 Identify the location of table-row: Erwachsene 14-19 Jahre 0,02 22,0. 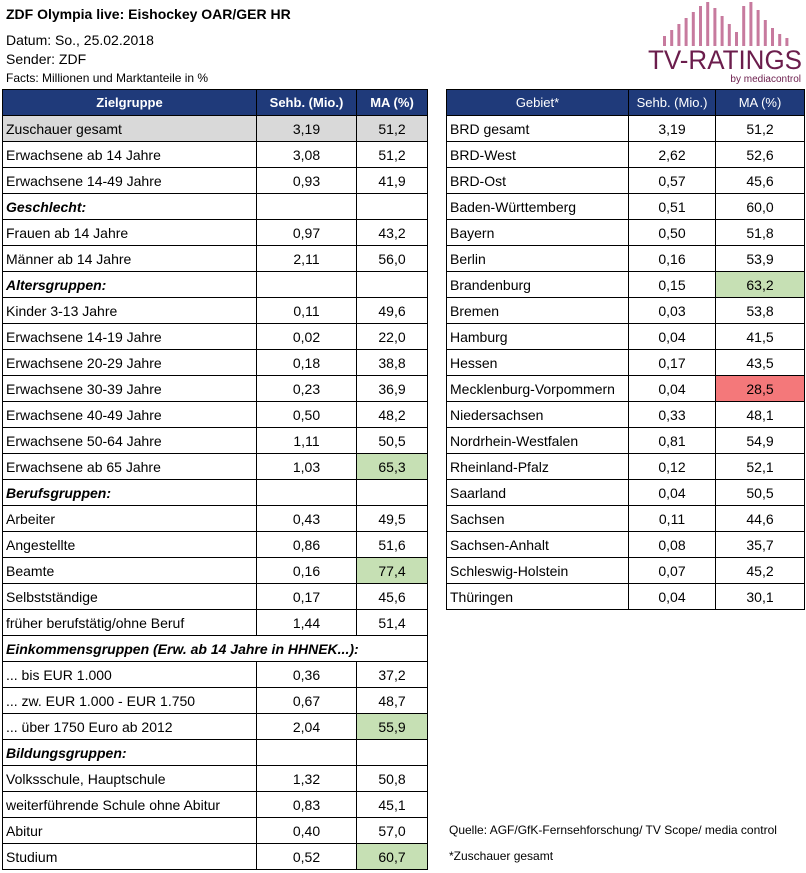
(215, 336).